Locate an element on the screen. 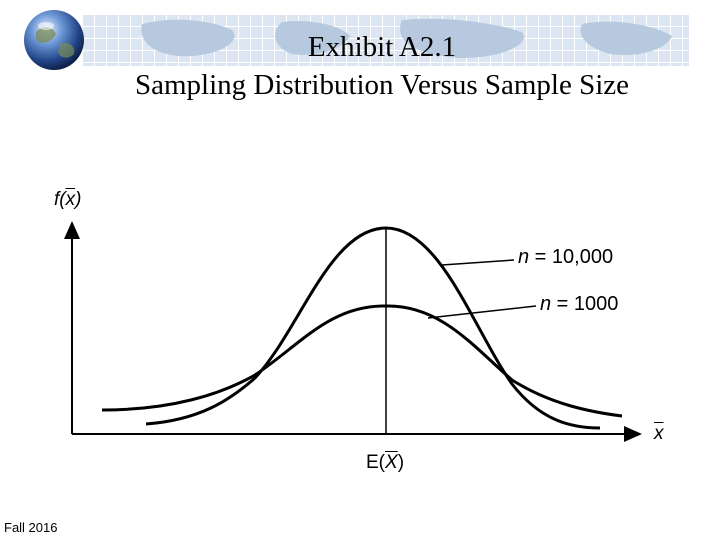  header-map-band is located at coordinates (385, 40).